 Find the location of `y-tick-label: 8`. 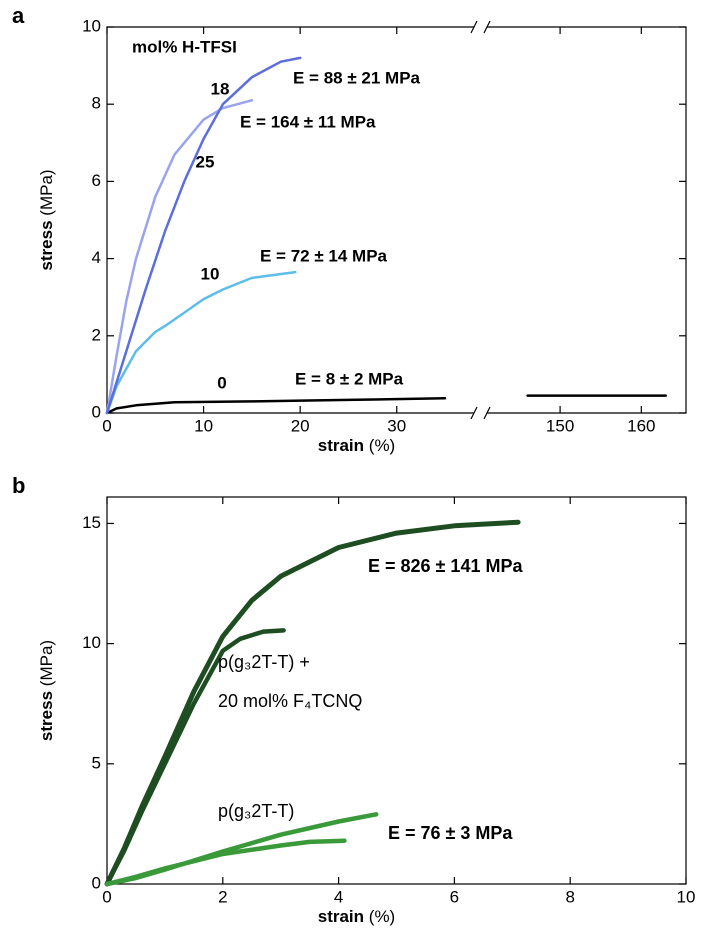

y-tick-label: 8 is located at coordinates (96, 103).